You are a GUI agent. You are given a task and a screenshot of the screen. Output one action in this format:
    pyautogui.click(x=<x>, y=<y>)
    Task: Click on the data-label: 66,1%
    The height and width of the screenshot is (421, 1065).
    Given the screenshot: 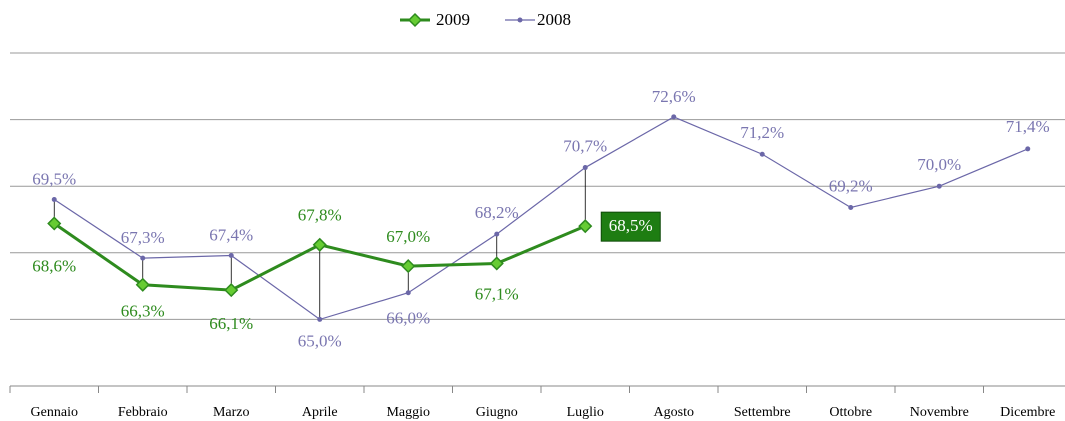 What is the action you would take?
    pyautogui.click(x=231, y=323)
    